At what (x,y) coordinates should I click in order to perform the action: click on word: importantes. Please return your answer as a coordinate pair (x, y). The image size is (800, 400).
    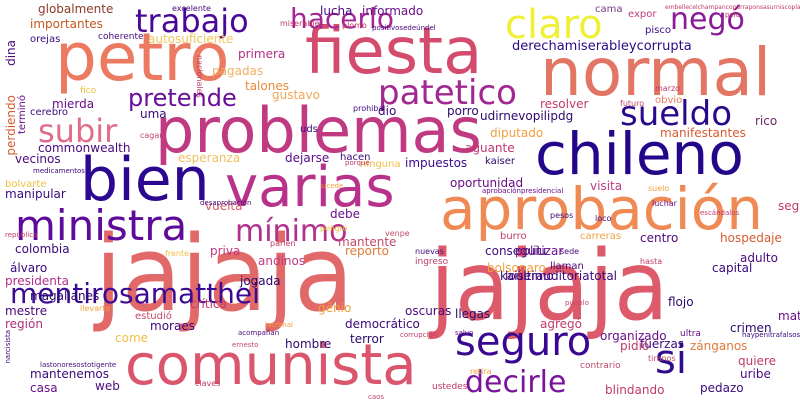
    Looking at the image, I should click on (66, 24).